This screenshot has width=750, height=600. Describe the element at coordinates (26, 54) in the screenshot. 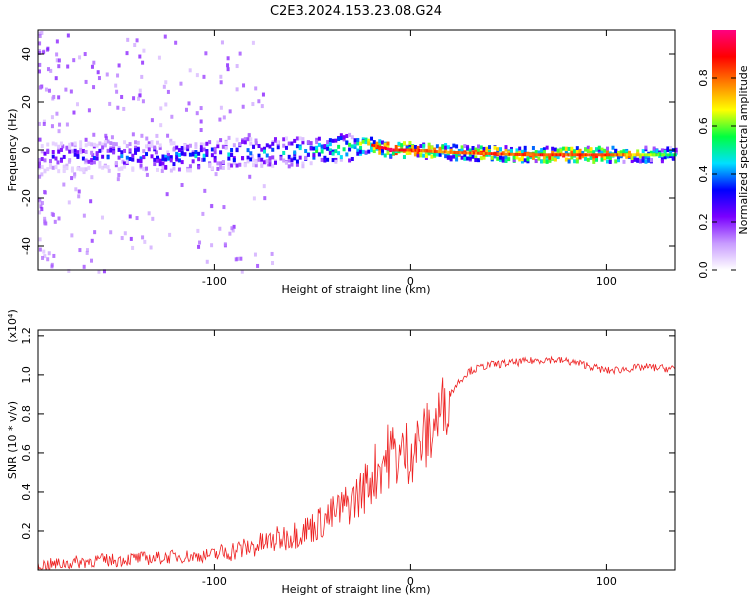

I see `y-tick-label: 40` at that location.